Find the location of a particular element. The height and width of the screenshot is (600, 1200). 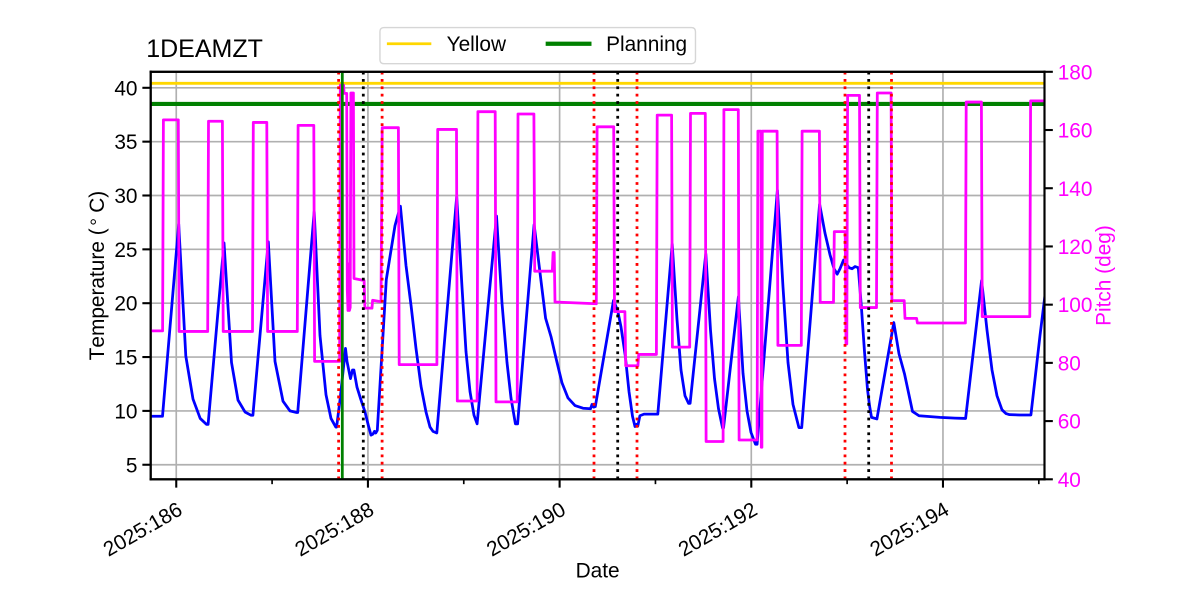

svg-text: Date is located at coordinates (598, 571).